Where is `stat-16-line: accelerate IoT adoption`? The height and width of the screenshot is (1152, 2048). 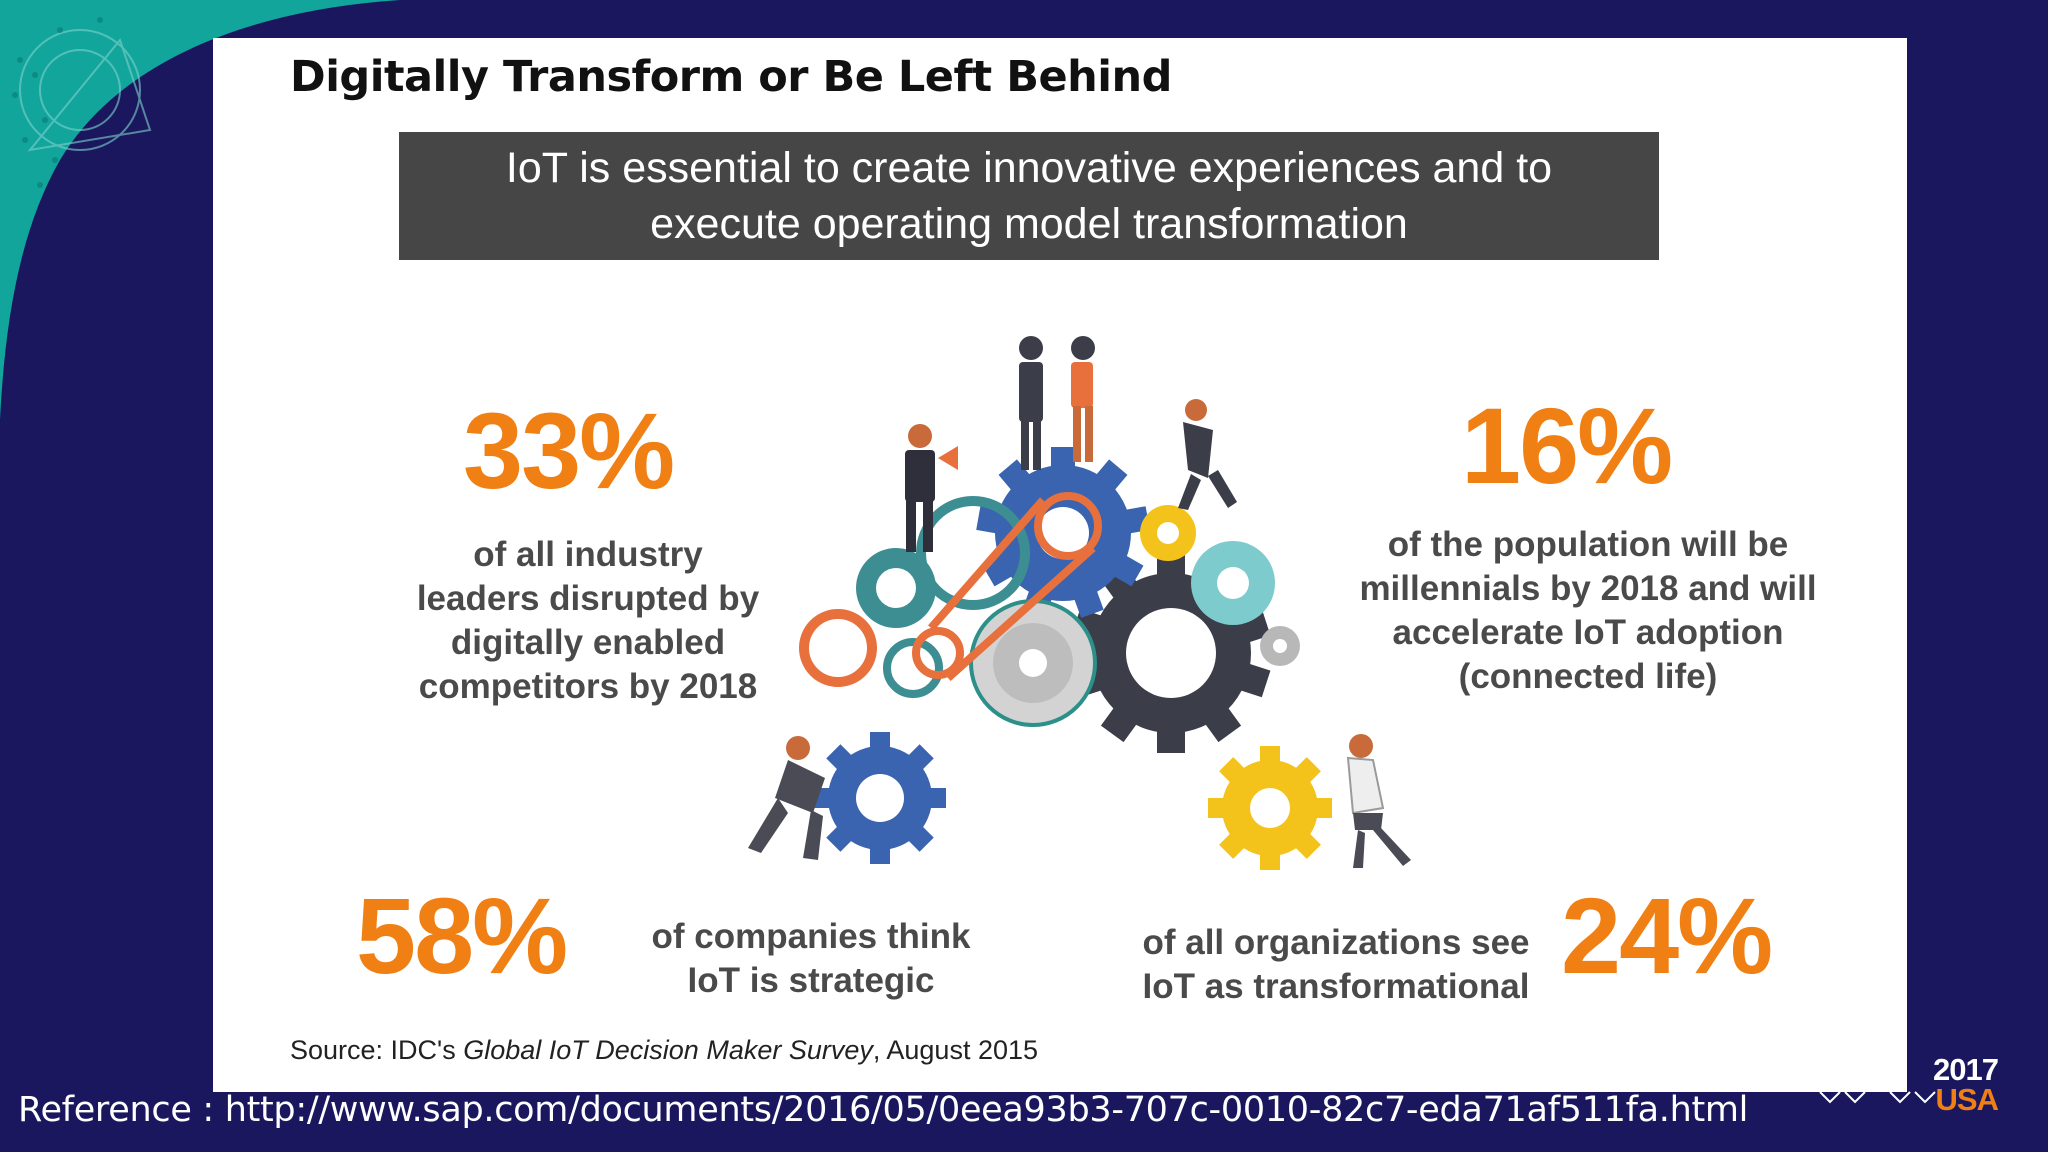
stat-16-line: accelerate IoT adoption is located at coordinates (1588, 632).